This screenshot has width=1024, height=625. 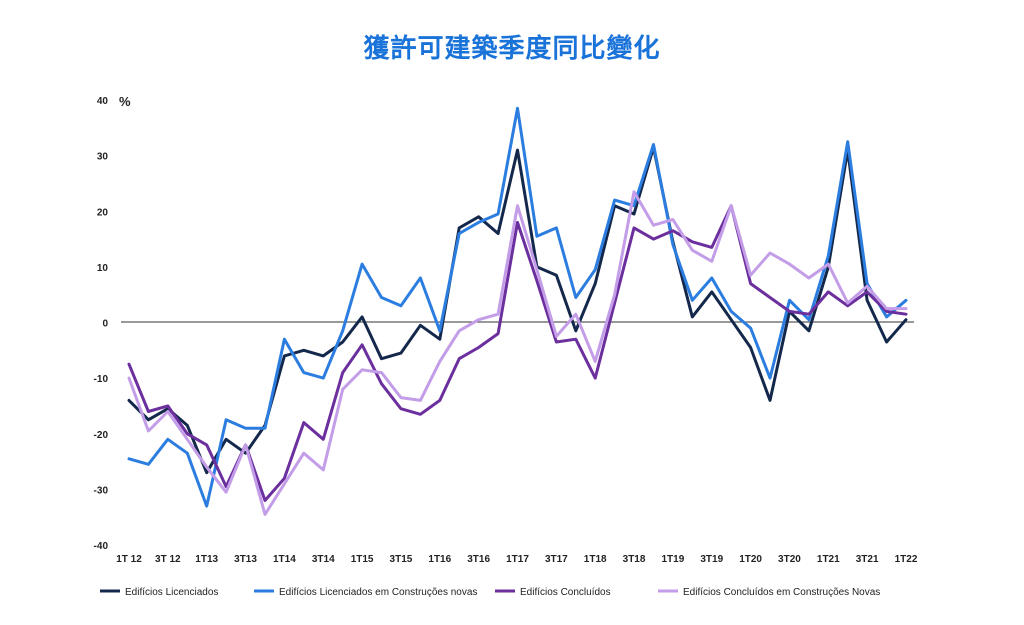 What do you see at coordinates (789, 559) in the screenshot?
I see `x-tick-label: 3T20` at bounding box center [789, 559].